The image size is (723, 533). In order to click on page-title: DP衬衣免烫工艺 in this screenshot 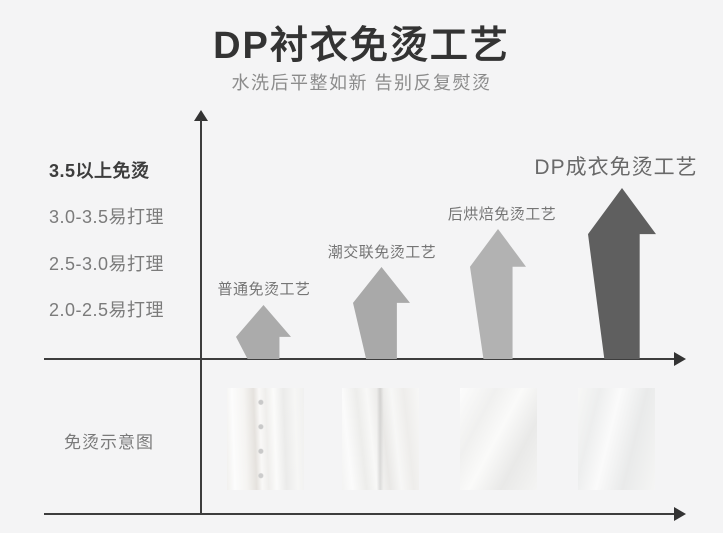, I will do `click(361, 46)`.